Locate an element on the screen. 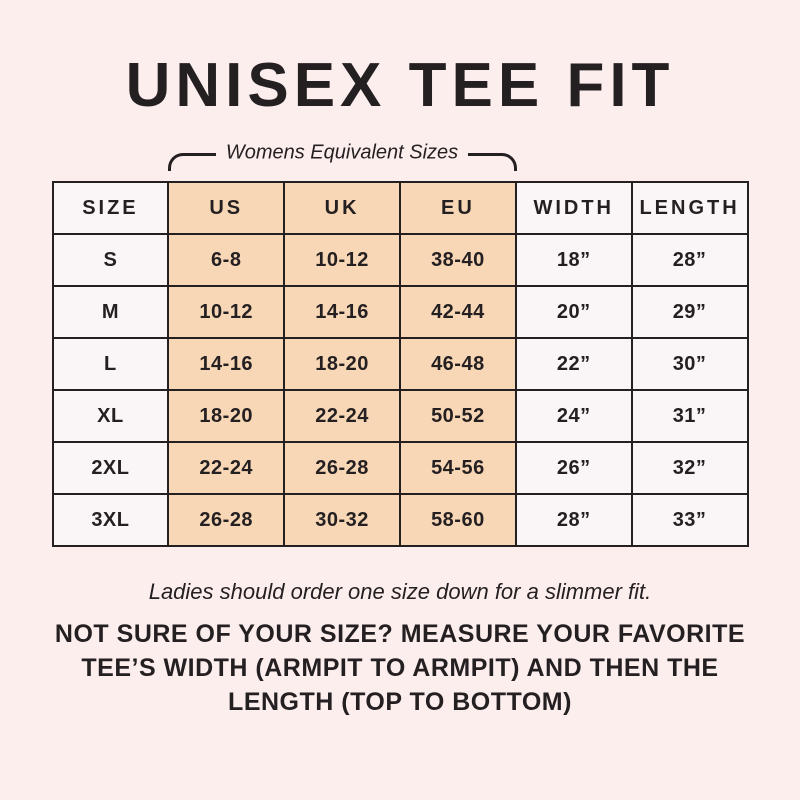  table-cell: 54-56 is located at coordinates (457, 468).